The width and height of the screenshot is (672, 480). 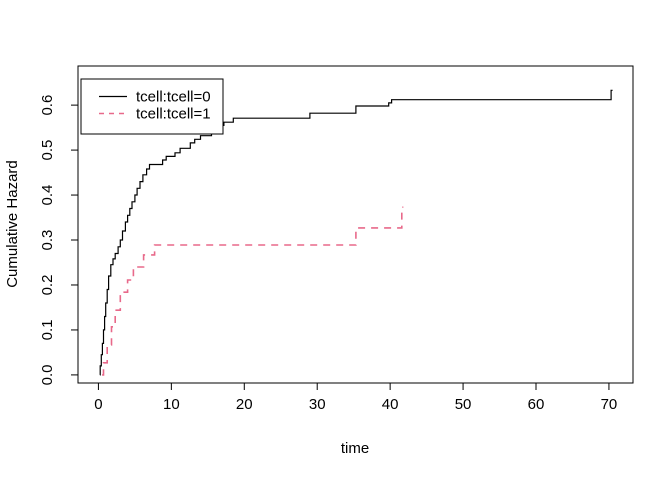 What do you see at coordinates (98, 404) in the screenshot?
I see `x-tick-label: 0` at bounding box center [98, 404].